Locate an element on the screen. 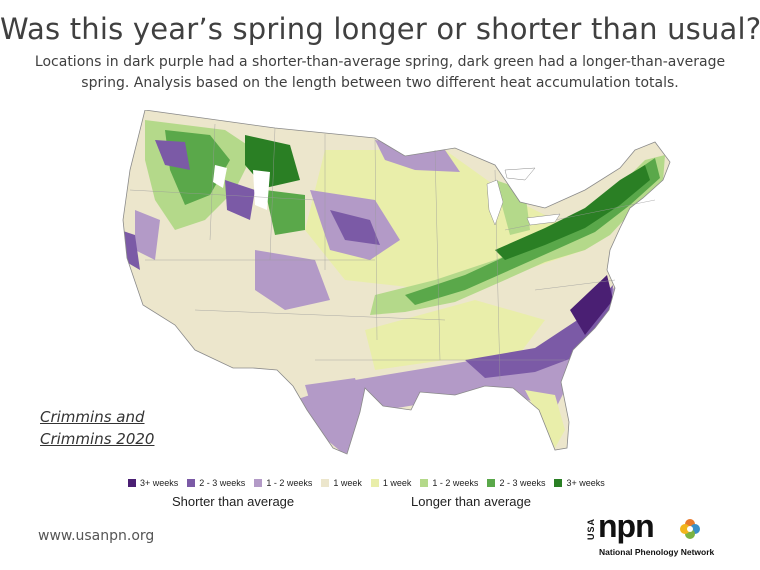  footer-url: www.usanpn.org is located at coordinates (96, 536).